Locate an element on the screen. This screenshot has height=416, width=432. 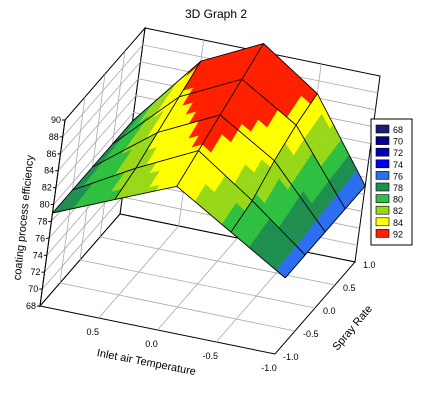
y-tick-label: 0.5 is located at coordinates (349, 288).